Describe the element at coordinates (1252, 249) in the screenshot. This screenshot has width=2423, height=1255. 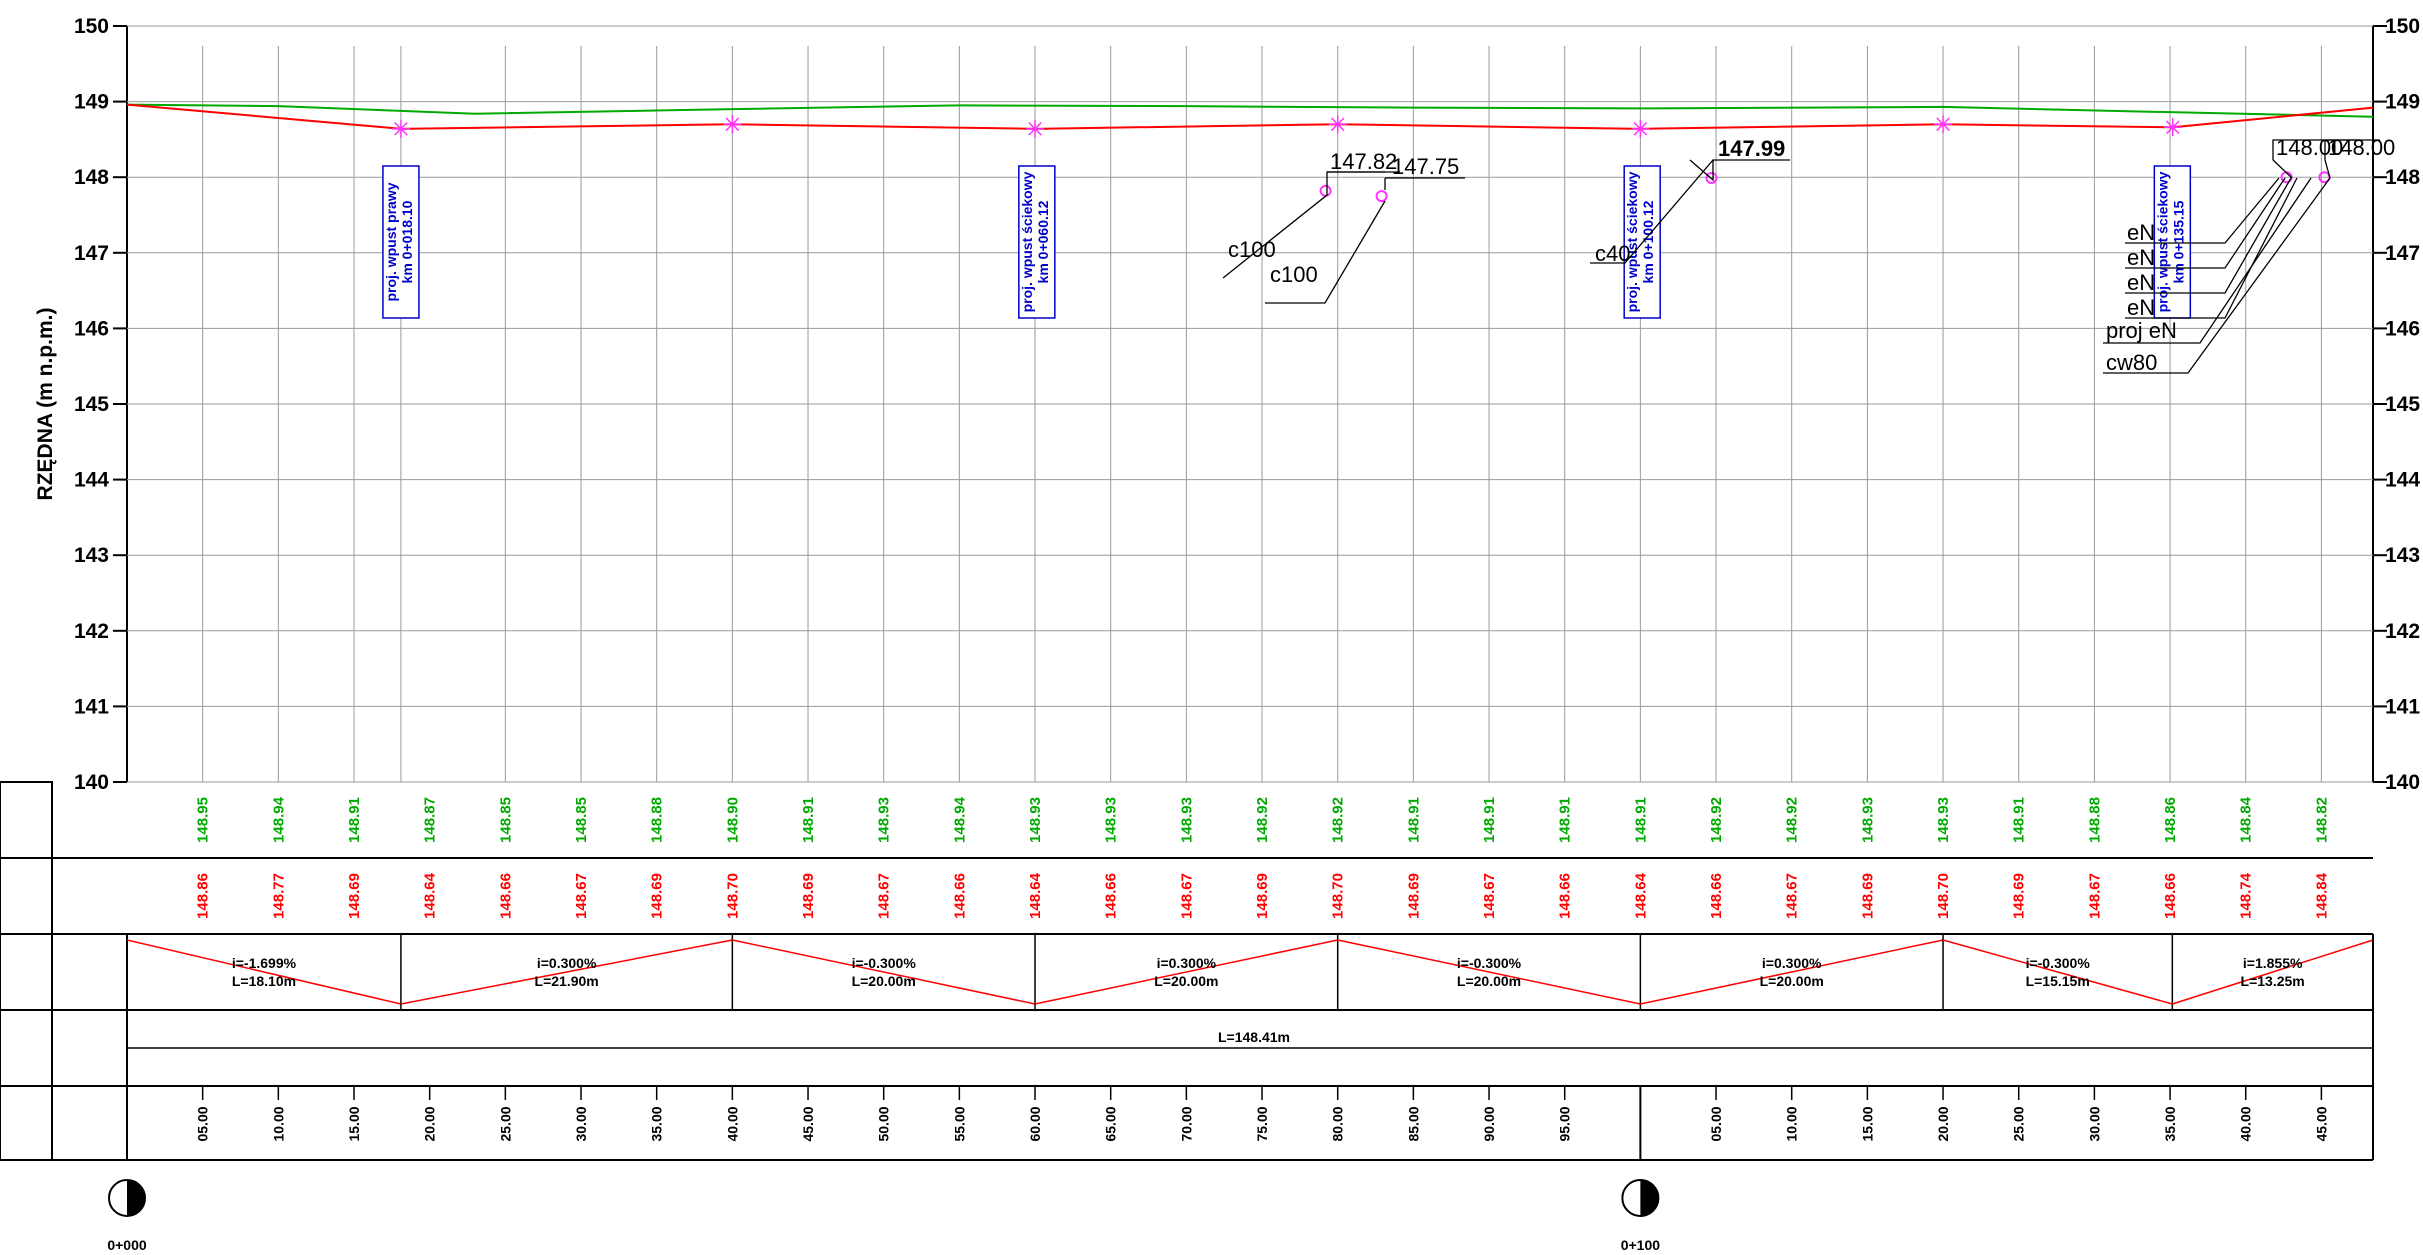
I see `callout-label: c100` at that location.